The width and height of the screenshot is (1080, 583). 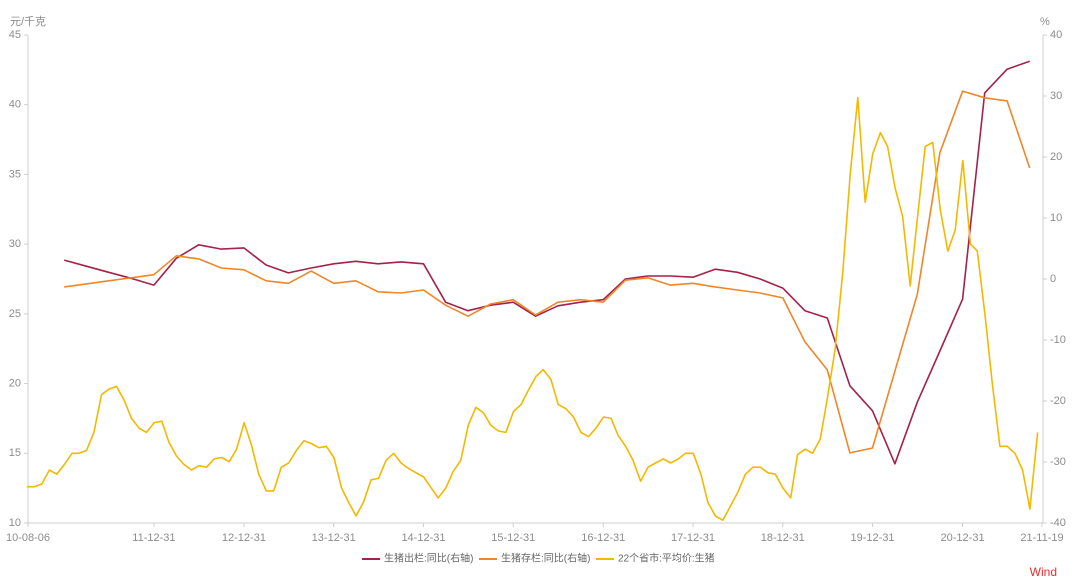 I want to click on y-tick-label: 45, so click(x=15, y=35).